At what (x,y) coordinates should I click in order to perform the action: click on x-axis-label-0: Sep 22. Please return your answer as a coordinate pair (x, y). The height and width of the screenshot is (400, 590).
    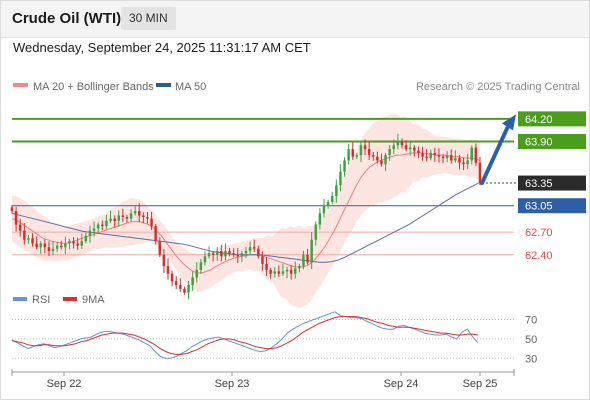
    Looking at the image, I should click on (64, 384).